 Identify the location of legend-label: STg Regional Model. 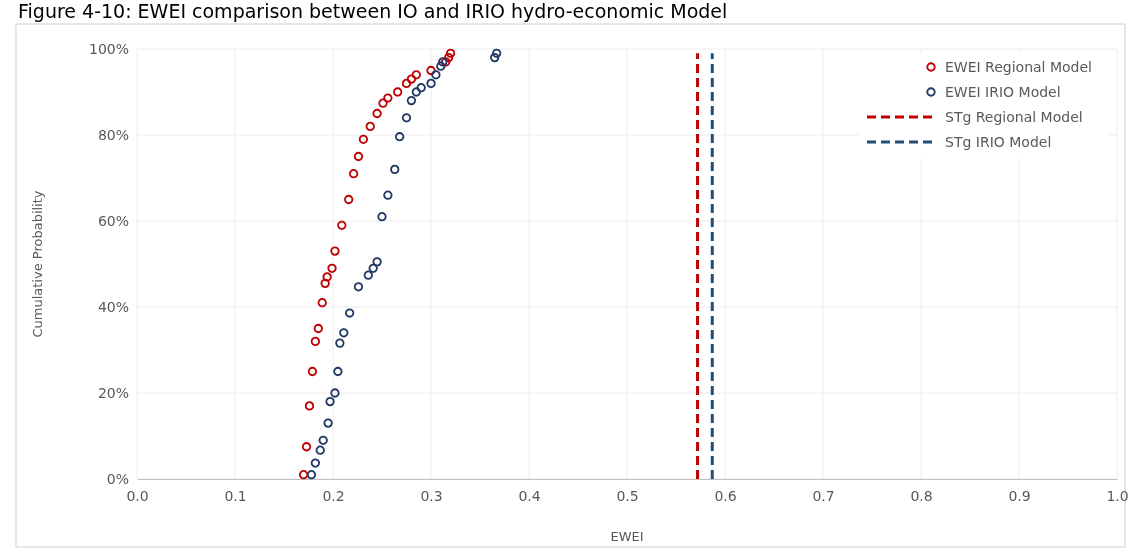
(1014, 117).